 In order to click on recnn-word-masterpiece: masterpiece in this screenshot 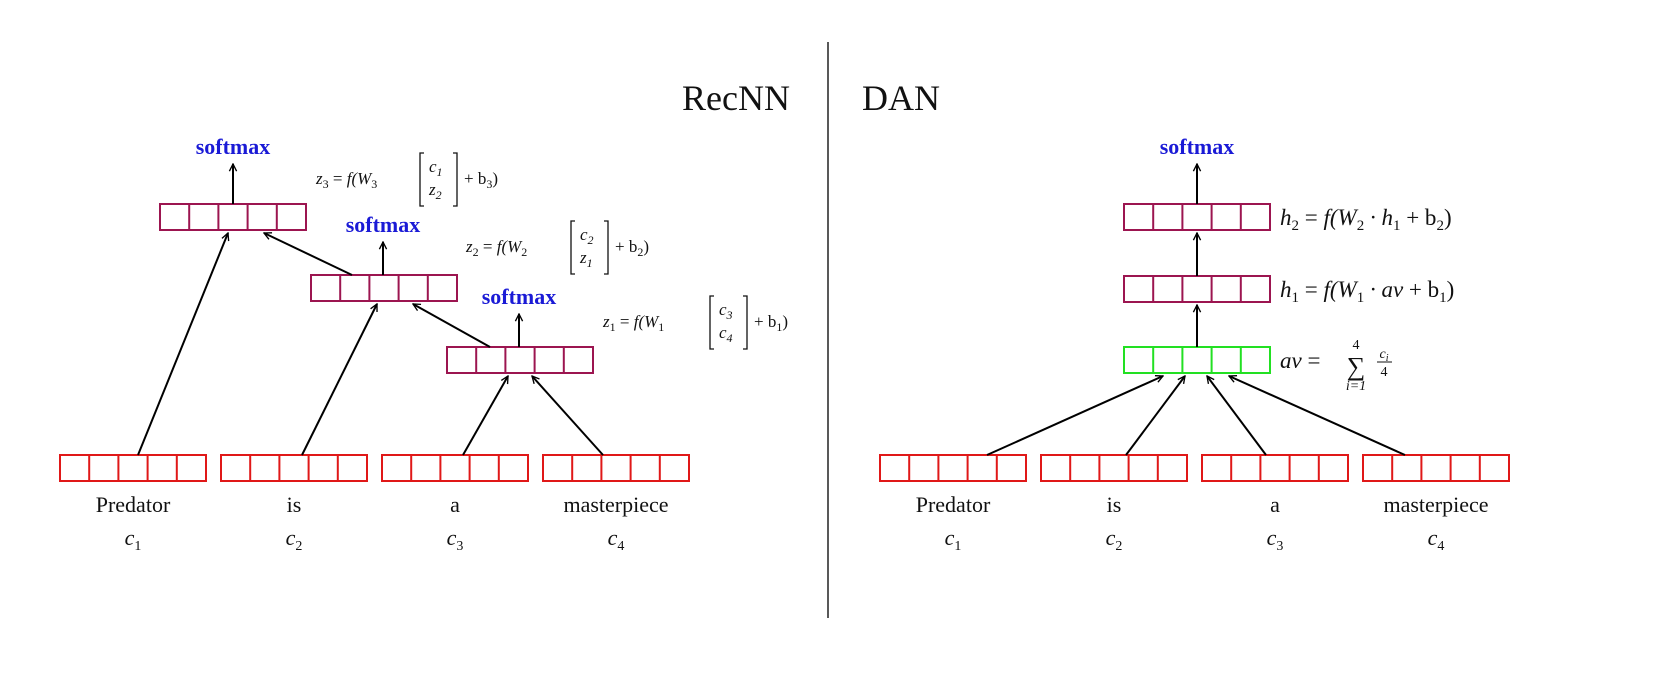, I will do `click(615, 504)`.